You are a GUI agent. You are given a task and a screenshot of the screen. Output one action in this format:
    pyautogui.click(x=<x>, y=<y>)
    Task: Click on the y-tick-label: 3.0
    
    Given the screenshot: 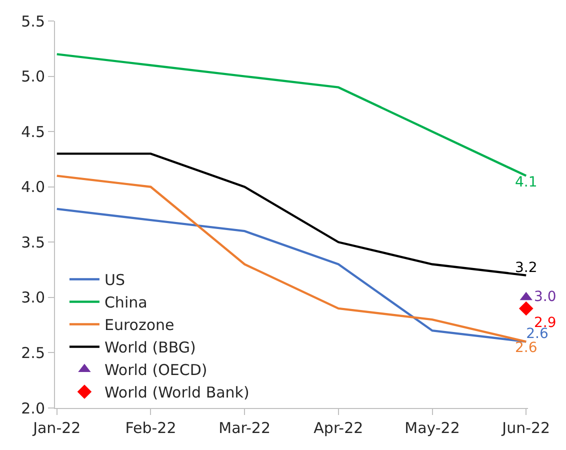 What is the action you would take?
    pyautogui.click(x=33, y=297)
    